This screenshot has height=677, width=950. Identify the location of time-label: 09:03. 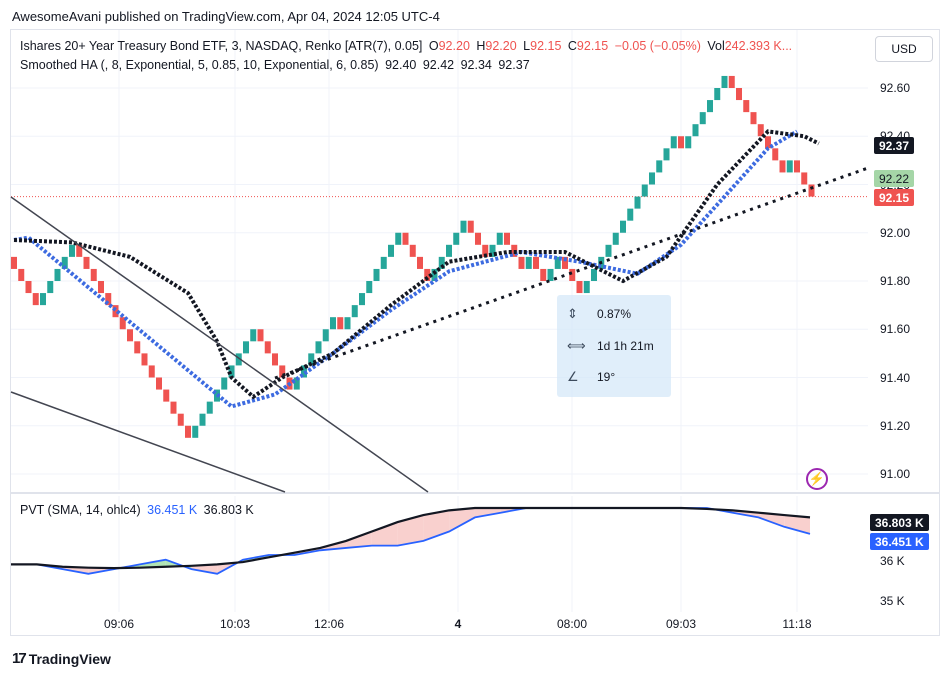
(681, 624).